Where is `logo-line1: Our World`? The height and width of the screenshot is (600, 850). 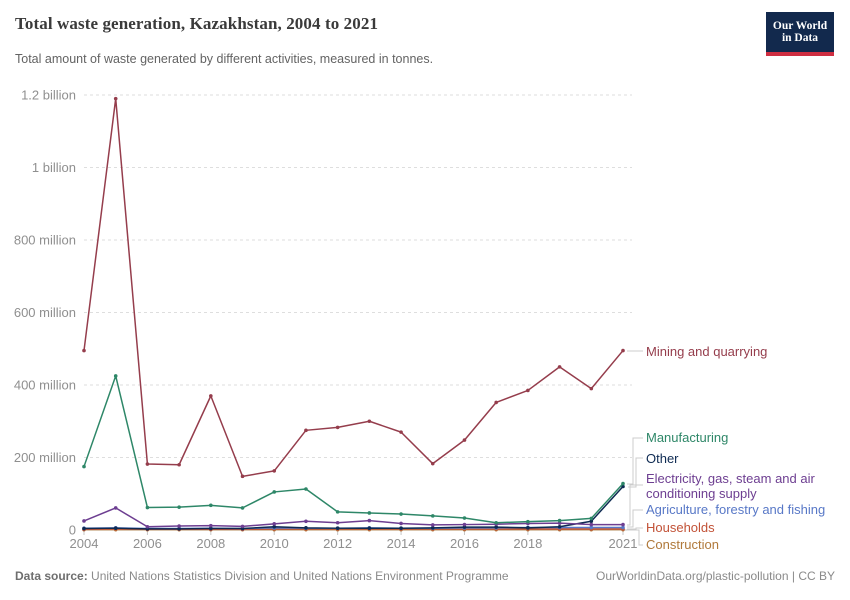 logo-line1: Our World is located at coordinates (800, 25).